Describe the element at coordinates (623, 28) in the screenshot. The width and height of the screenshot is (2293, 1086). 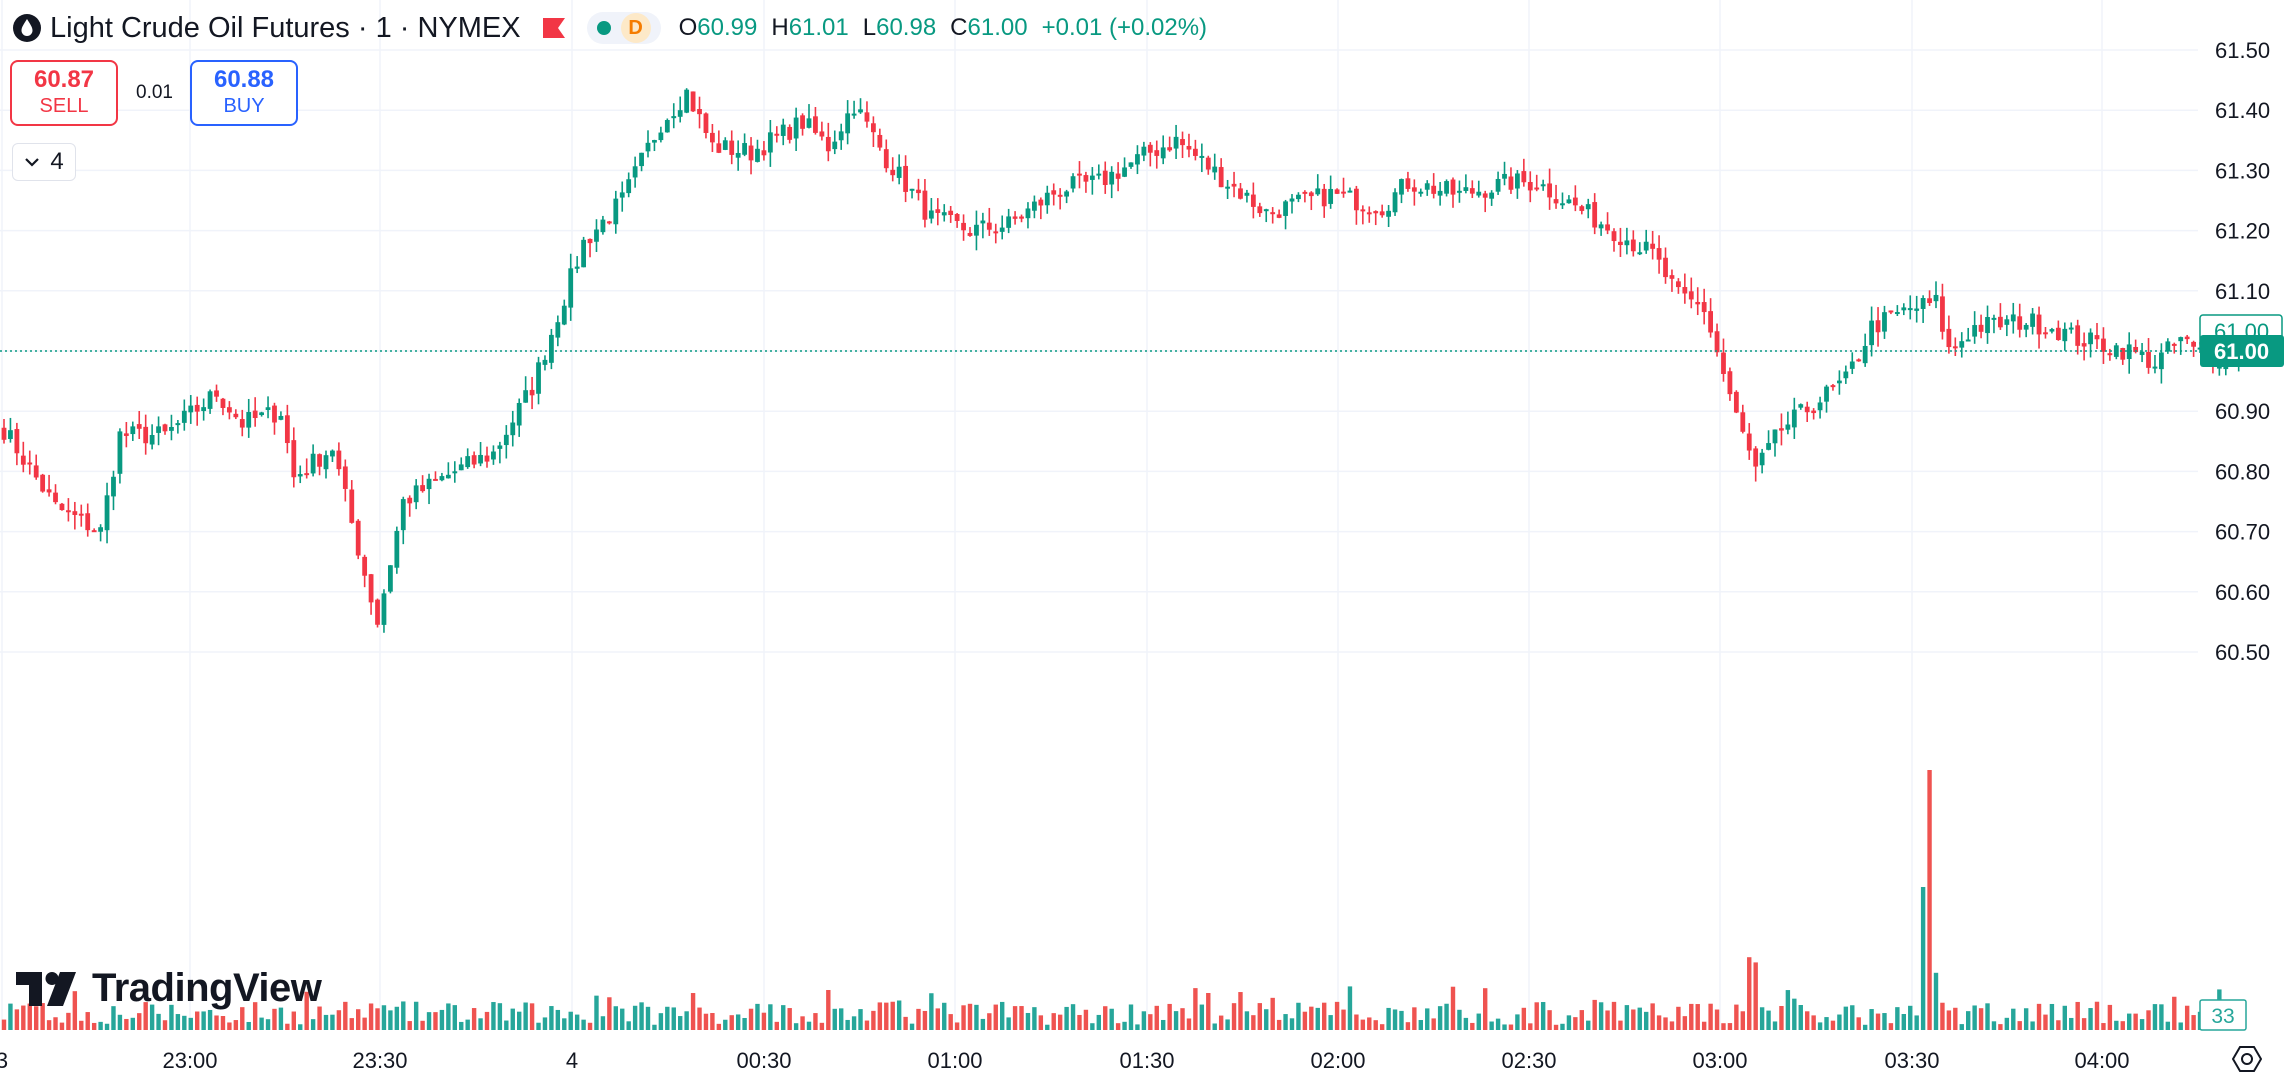
I see `market-status-pill: D` at that location.